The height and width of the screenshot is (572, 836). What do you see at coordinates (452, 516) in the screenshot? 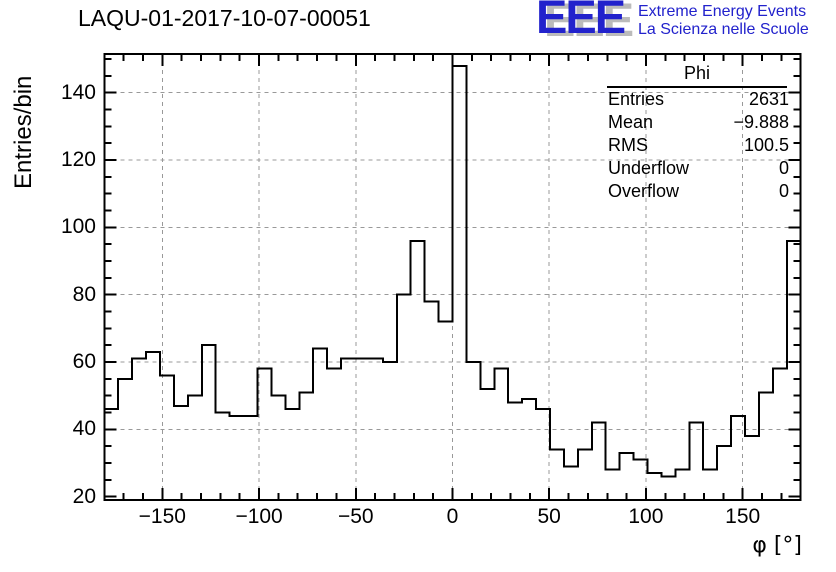
I see `x-tick-label: 0` at bounding box center [452, 516].